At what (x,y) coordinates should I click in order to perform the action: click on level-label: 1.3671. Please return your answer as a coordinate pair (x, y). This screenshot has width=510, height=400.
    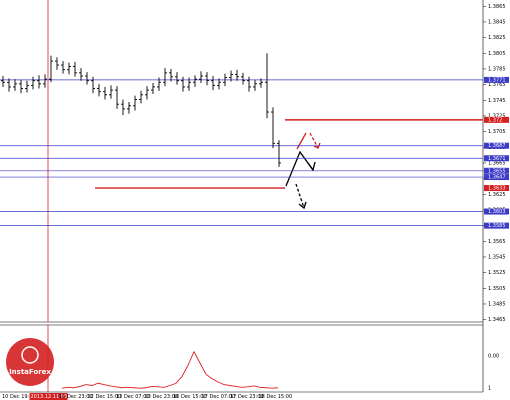
    Looking at the image, I should click on (497, 159).